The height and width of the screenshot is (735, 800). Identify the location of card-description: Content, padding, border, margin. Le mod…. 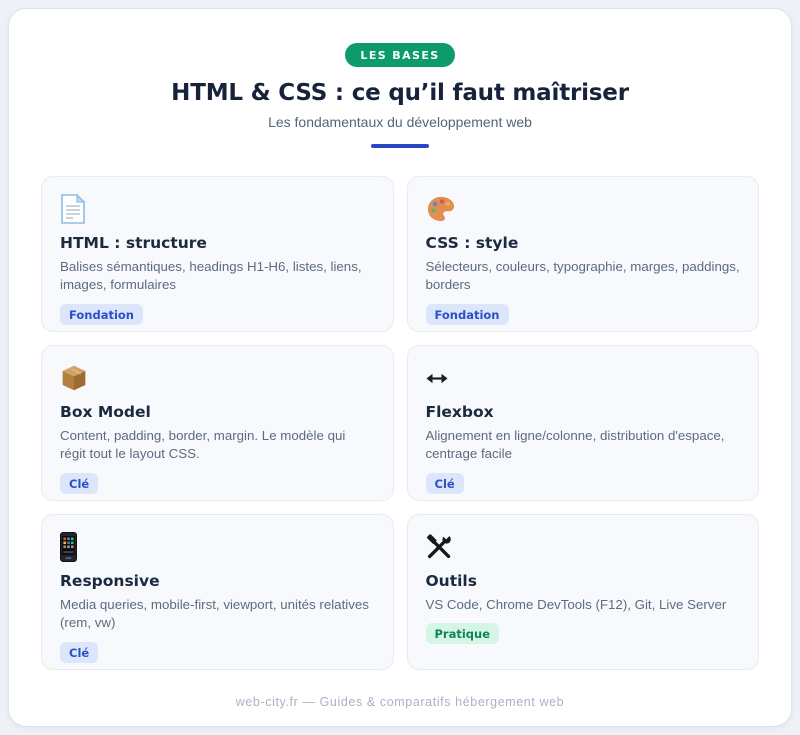
(203, 445).